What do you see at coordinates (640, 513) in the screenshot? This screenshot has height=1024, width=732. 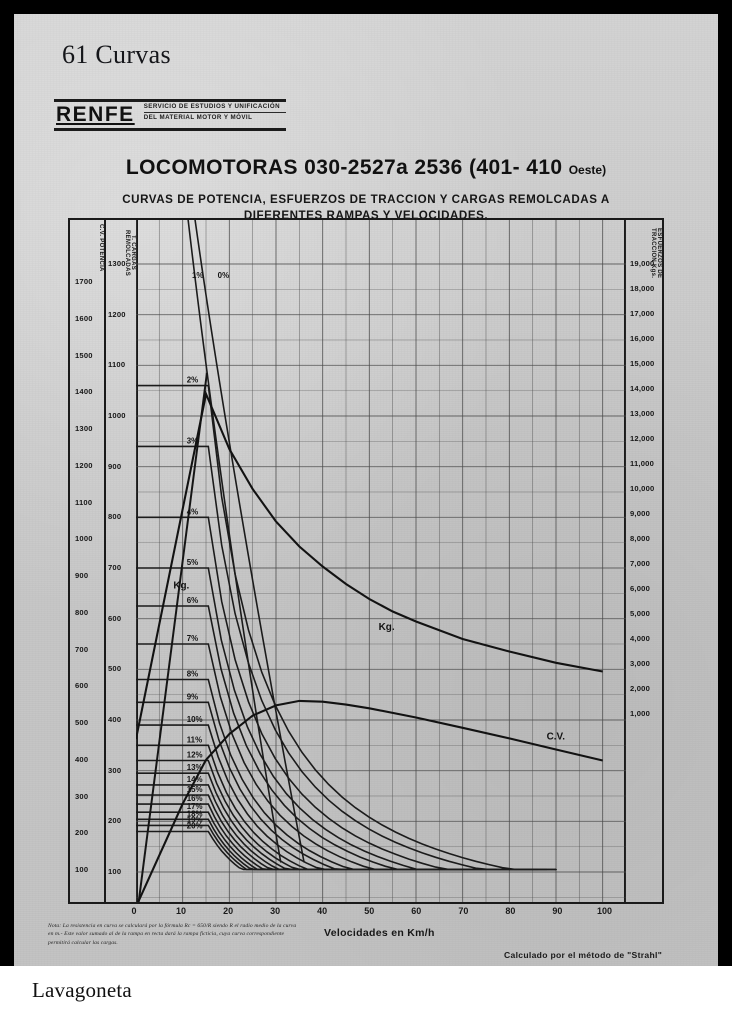 I see `y-tick-effort-9000: 9,000` at bounding box center [640, 513].